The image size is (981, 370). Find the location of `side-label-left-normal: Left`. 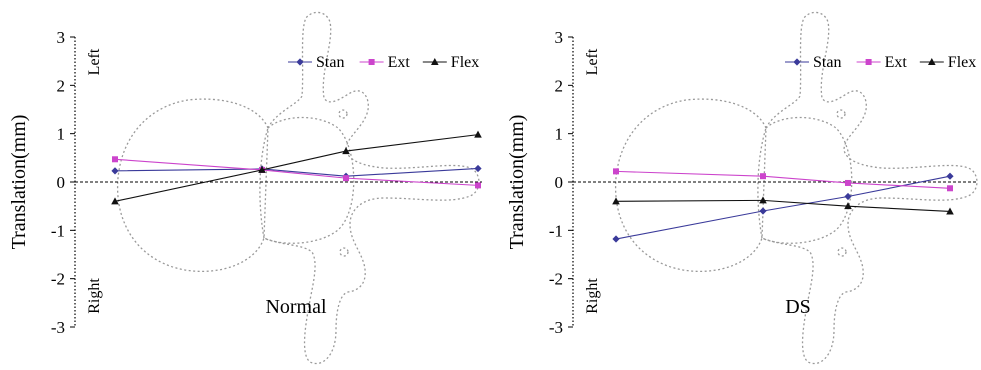

side-label-left-normal: Left is located at coordinates (94, 61).